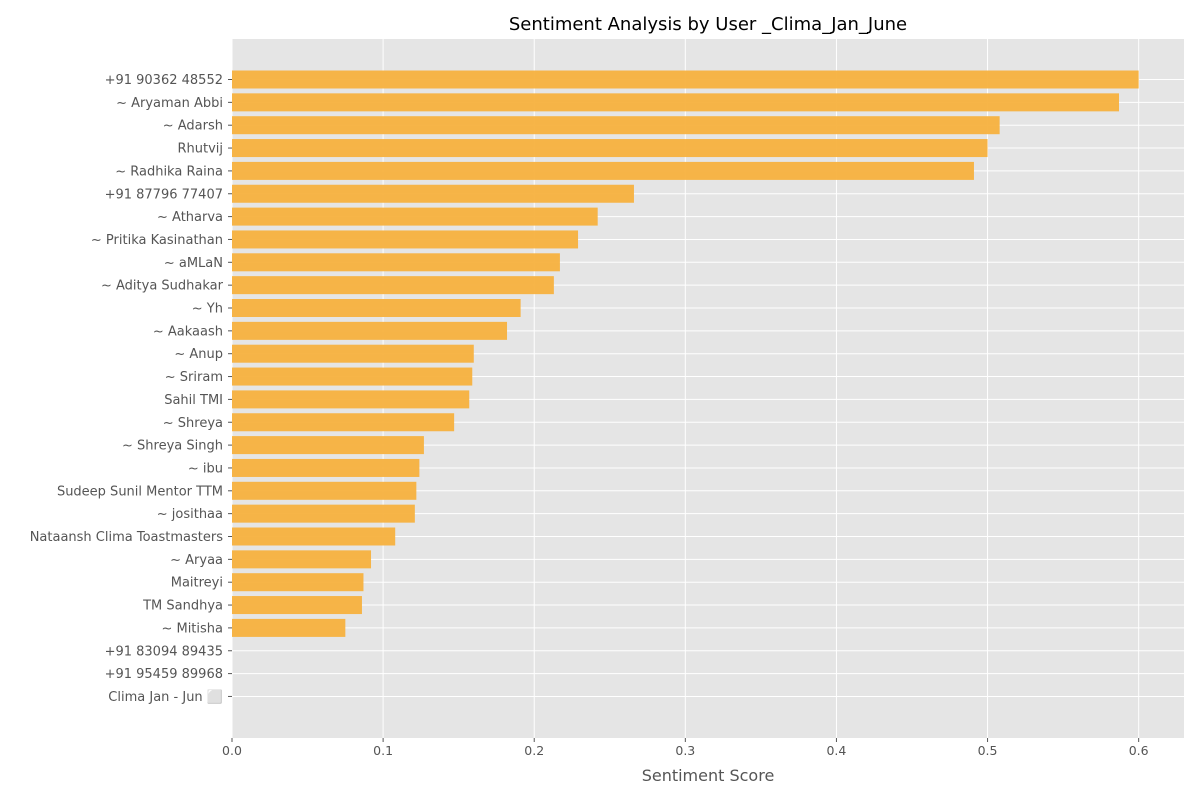  Describe the element at coordinates (988, 750) in the screenshot. I see `x-tick-label: 0.5` at that location.